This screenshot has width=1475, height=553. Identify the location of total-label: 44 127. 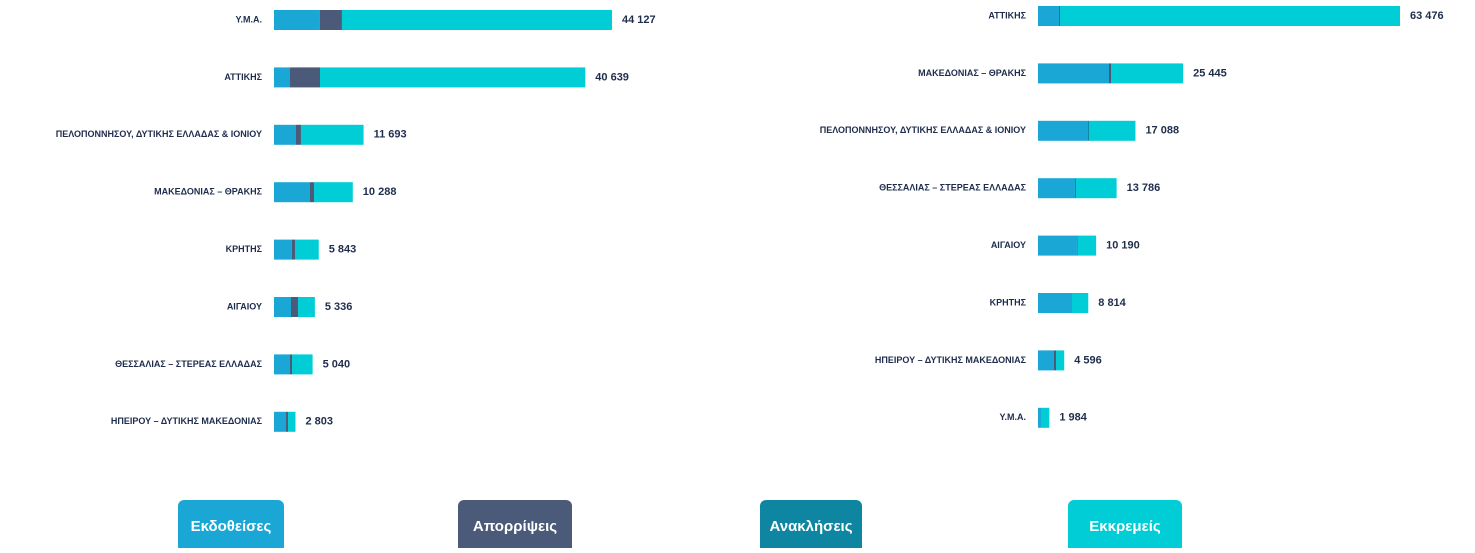
(639, 20).